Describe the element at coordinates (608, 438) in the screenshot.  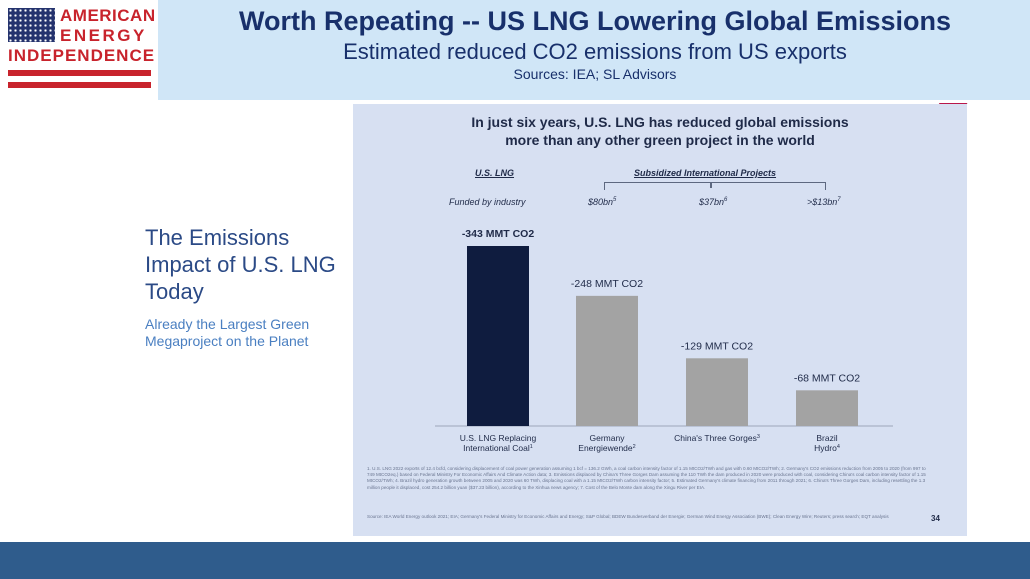
I see `category-label: Germany` at that location.